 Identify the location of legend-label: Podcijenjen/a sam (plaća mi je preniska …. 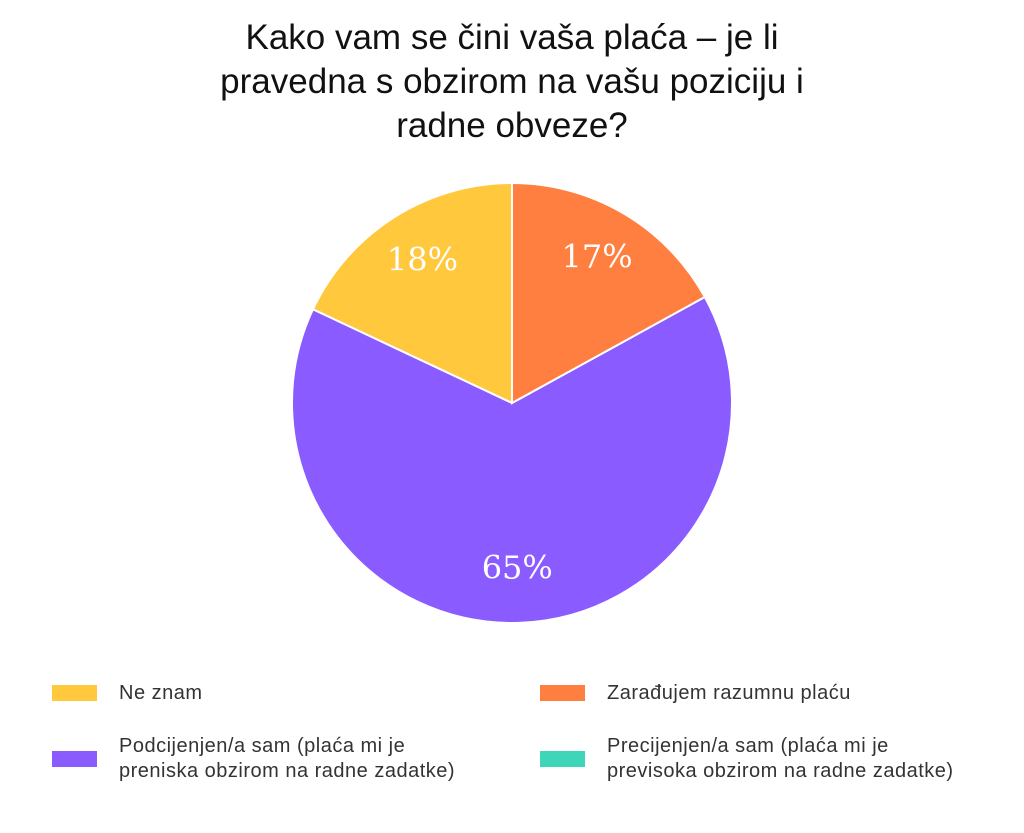
(287, 758).